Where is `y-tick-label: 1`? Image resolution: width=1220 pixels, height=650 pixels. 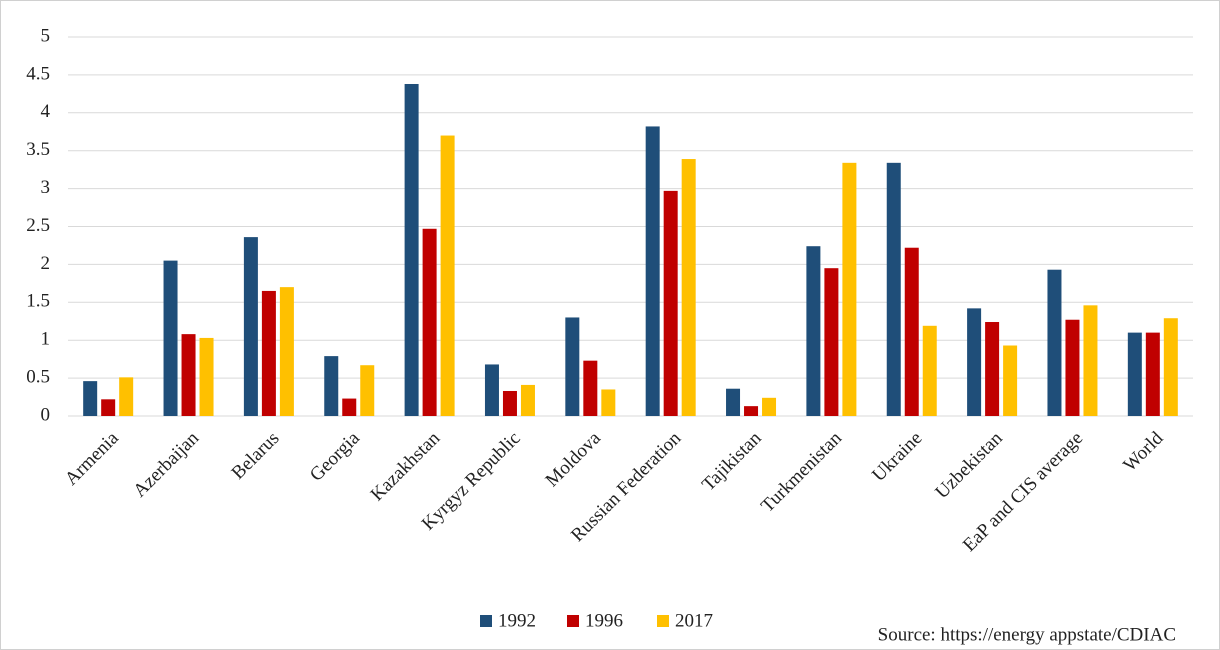 y-tick-label: 1 is located at coordinates (46, 339).